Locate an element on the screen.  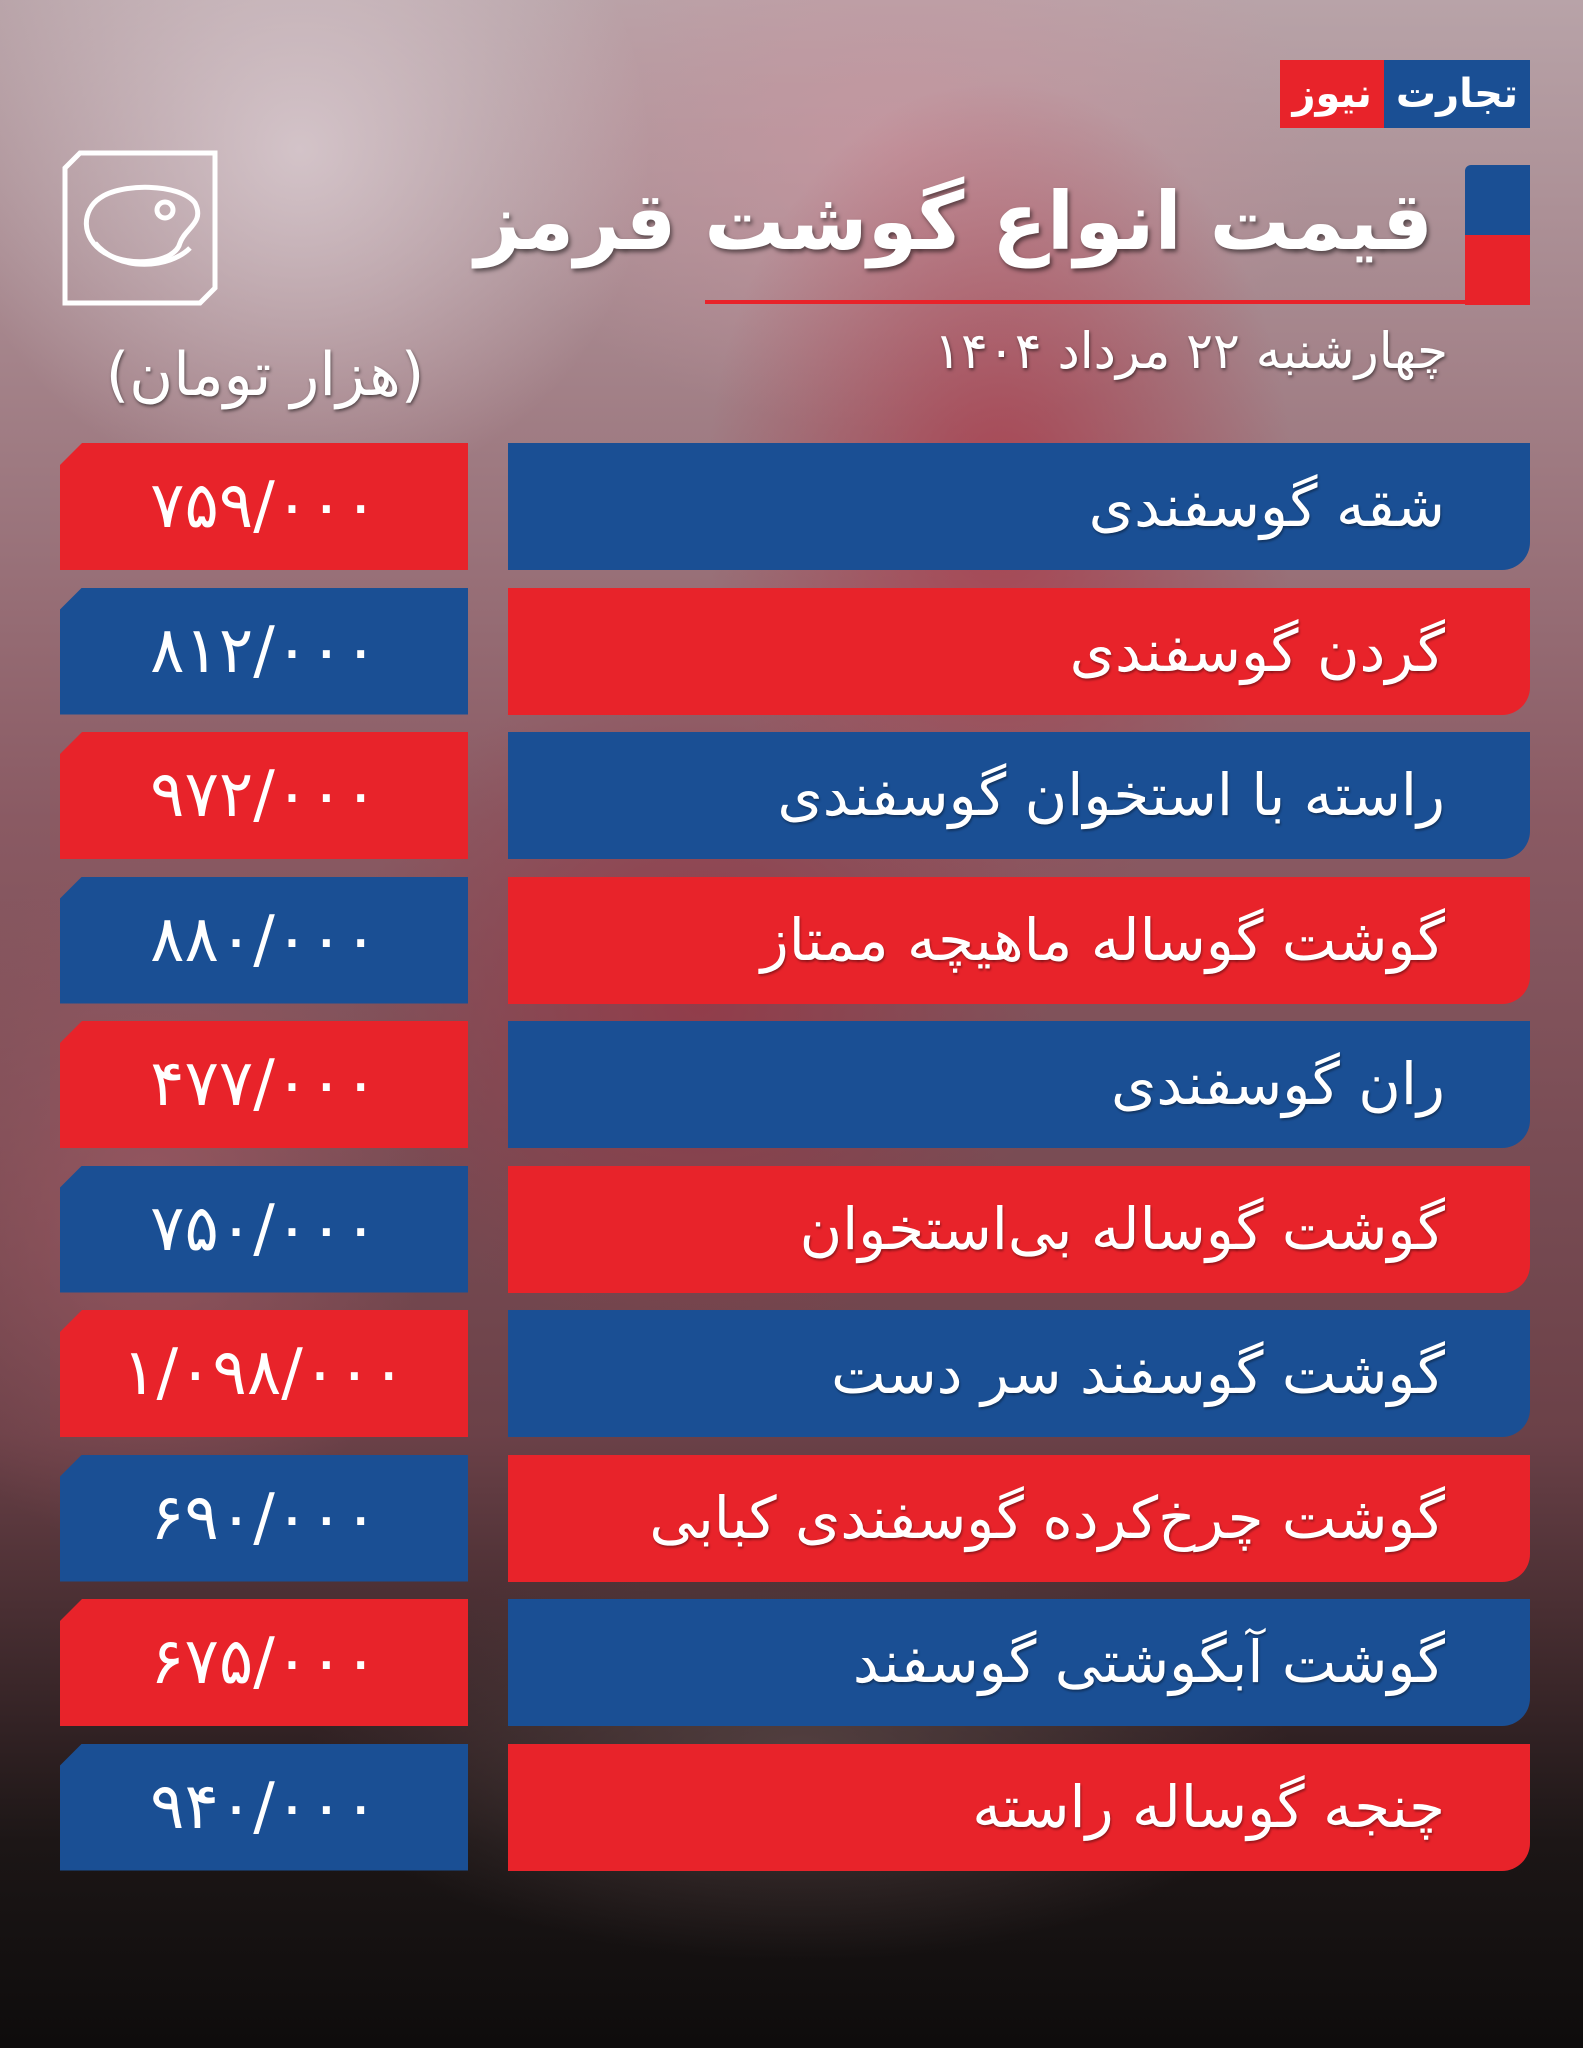
price-row: ۸۱۲/۰۰۰ گردن گوسفندی is located at coordinates (791, 651).